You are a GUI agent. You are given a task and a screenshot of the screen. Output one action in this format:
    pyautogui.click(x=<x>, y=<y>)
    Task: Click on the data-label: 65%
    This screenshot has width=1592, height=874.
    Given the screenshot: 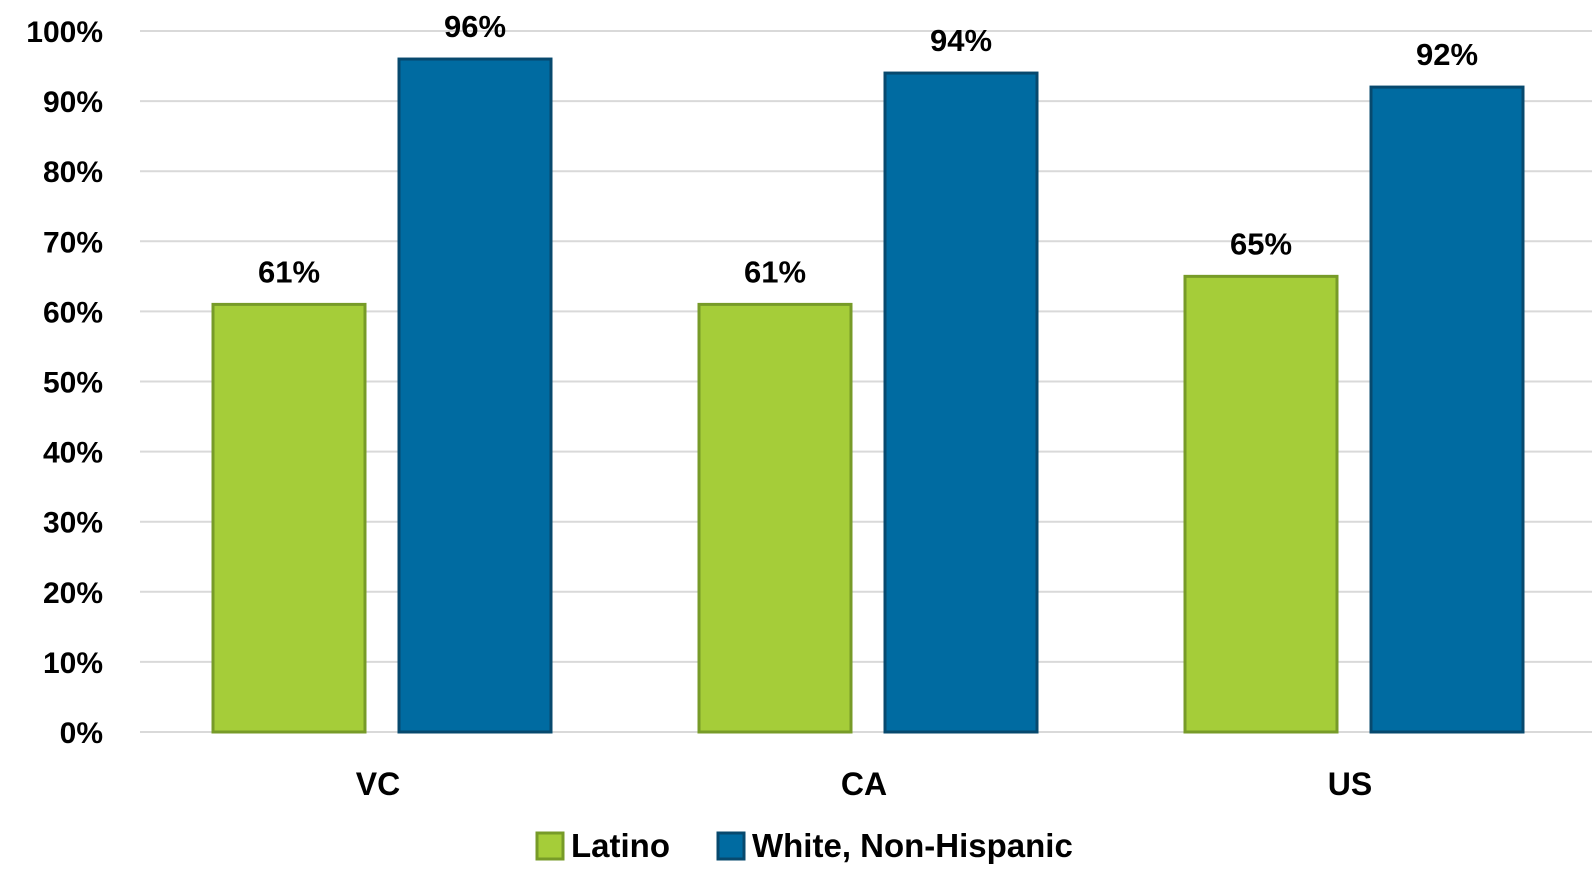 What is the action you would take?
    pyautogui.click(x=1261, y=243)
    